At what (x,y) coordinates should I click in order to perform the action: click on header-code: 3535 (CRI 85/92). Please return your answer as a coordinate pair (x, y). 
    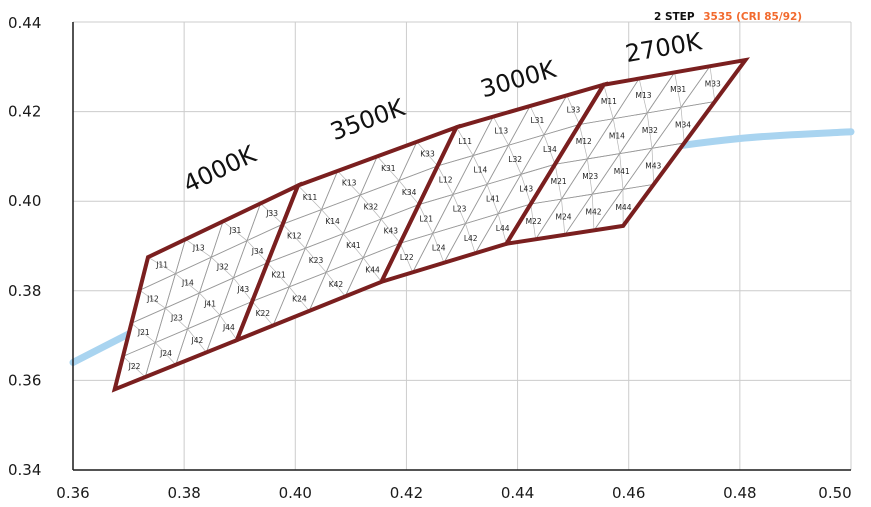
    Looking at the image, I should click on (752, 17).